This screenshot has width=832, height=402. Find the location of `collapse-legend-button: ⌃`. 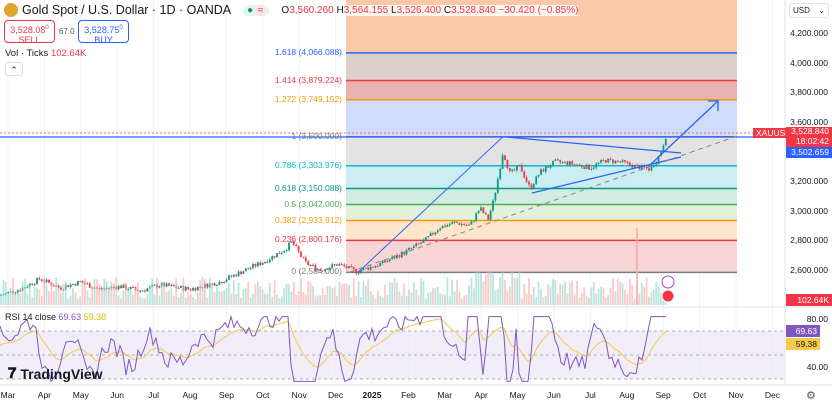

collapse-legend-button: ⌃ is located at coordinates (14, 69).